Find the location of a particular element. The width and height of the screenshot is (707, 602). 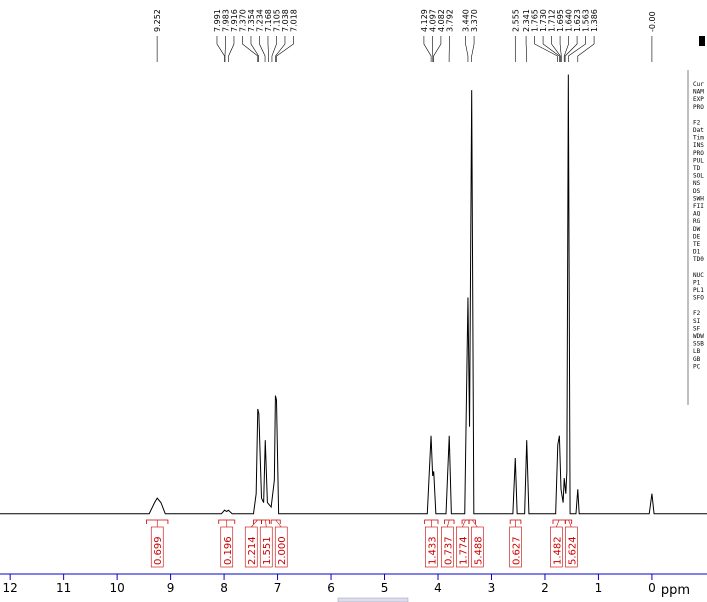

peak-label: 1.730 is located at coordinates (543, 20).